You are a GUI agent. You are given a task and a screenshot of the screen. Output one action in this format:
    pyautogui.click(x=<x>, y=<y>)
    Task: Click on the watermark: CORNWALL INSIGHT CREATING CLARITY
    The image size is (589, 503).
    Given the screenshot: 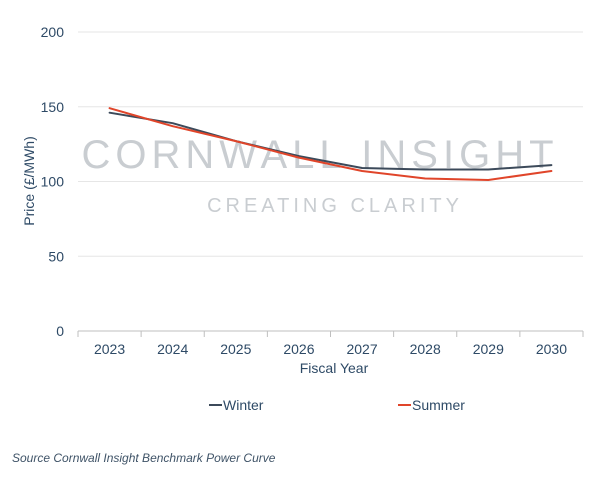 What is the action you would take?
    pyautogui.click(x=317, y=175)
    